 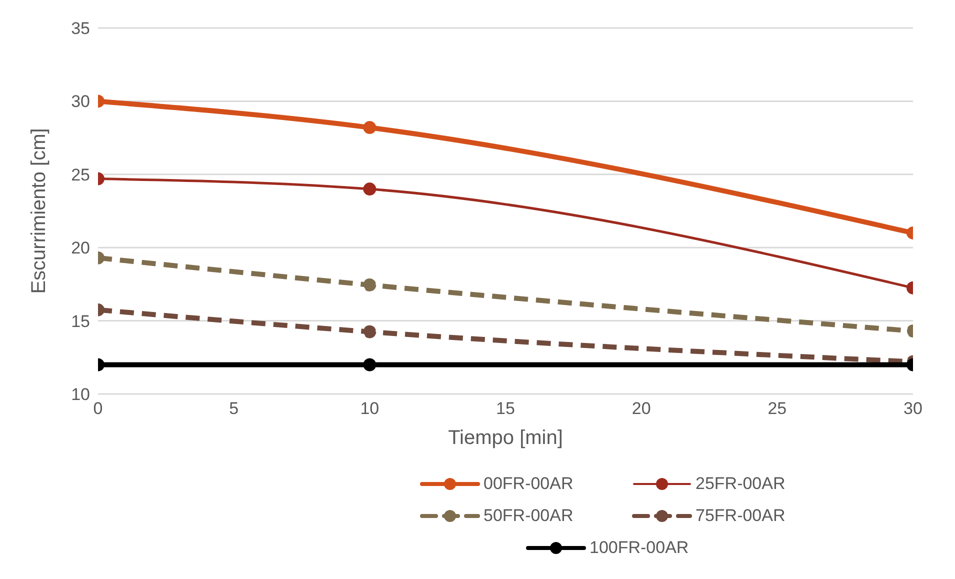 What do you see at coordinates (529, 484) in the screenshot?
I see `legend-label: 00FR-00AR` at bounding box center [529, 484].